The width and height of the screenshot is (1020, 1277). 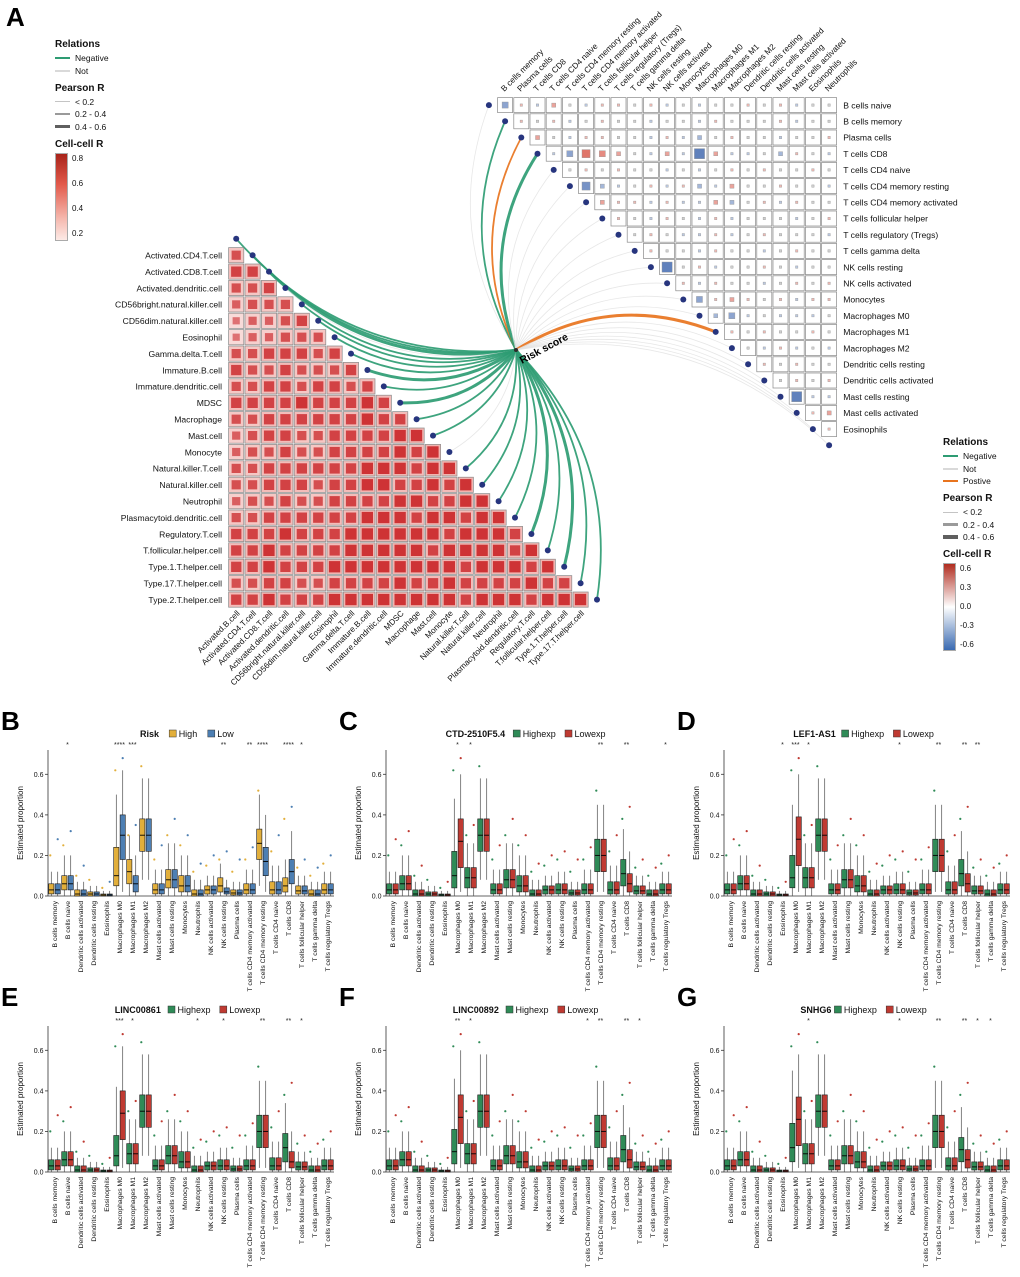 What do you see at coordinates (425, 352) in the screenshot?
I see `risk-link-neg` at bounding box center [425, 352].